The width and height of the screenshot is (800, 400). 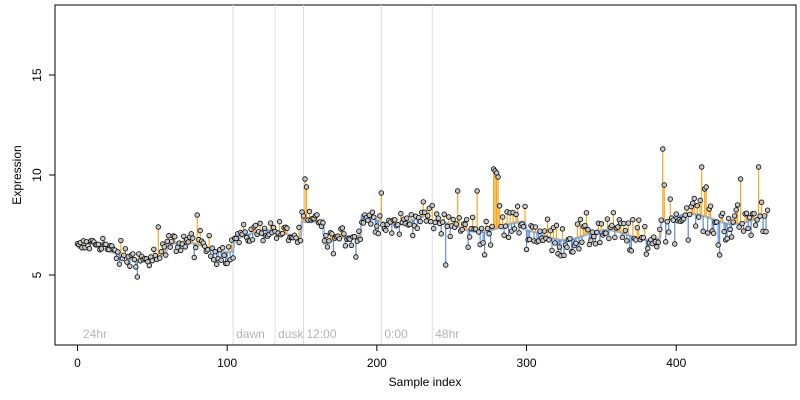 What do you see at coordinates (425, 382) in the screenshot?
I see `x-axis-label: Sample index` at bounding box center [425, 382].